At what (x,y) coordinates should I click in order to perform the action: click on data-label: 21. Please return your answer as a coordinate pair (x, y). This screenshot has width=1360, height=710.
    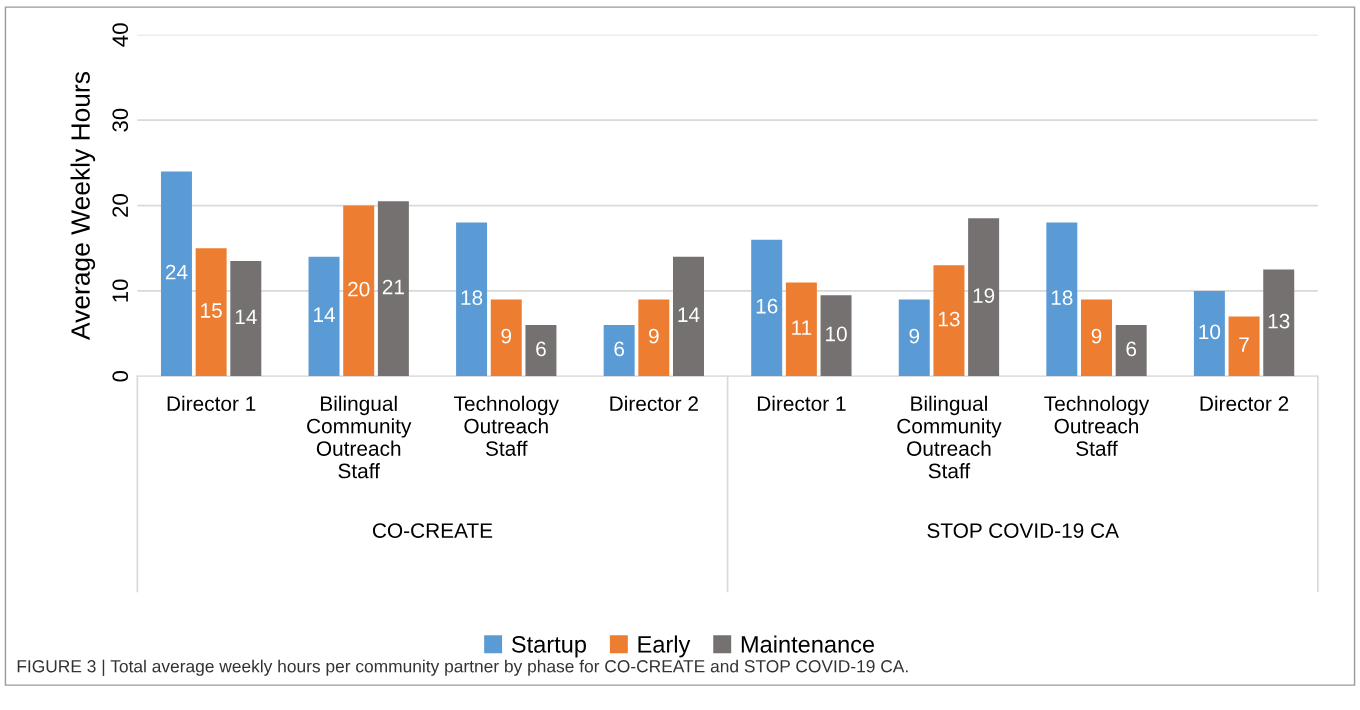
    Looking at the image, I should click on (393, 287).